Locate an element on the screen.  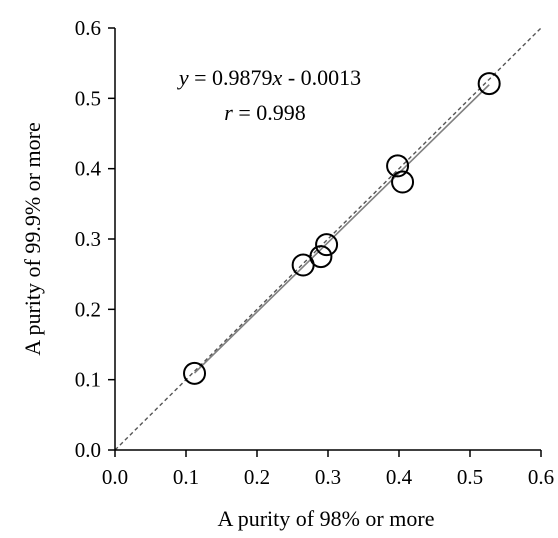
y-tick-label: 0.1 is located at coordinates (88, 380).